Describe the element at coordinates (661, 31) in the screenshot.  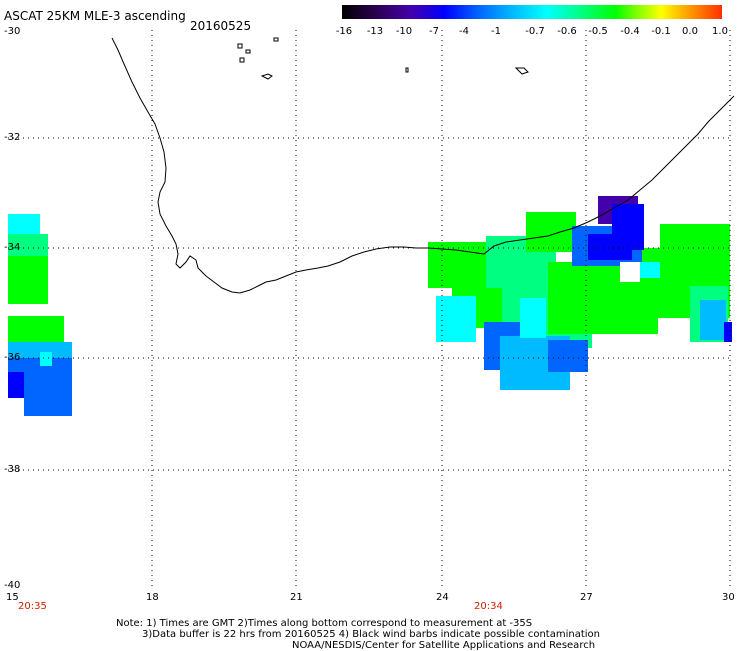
I see `scale-label: -0.1` at that location.